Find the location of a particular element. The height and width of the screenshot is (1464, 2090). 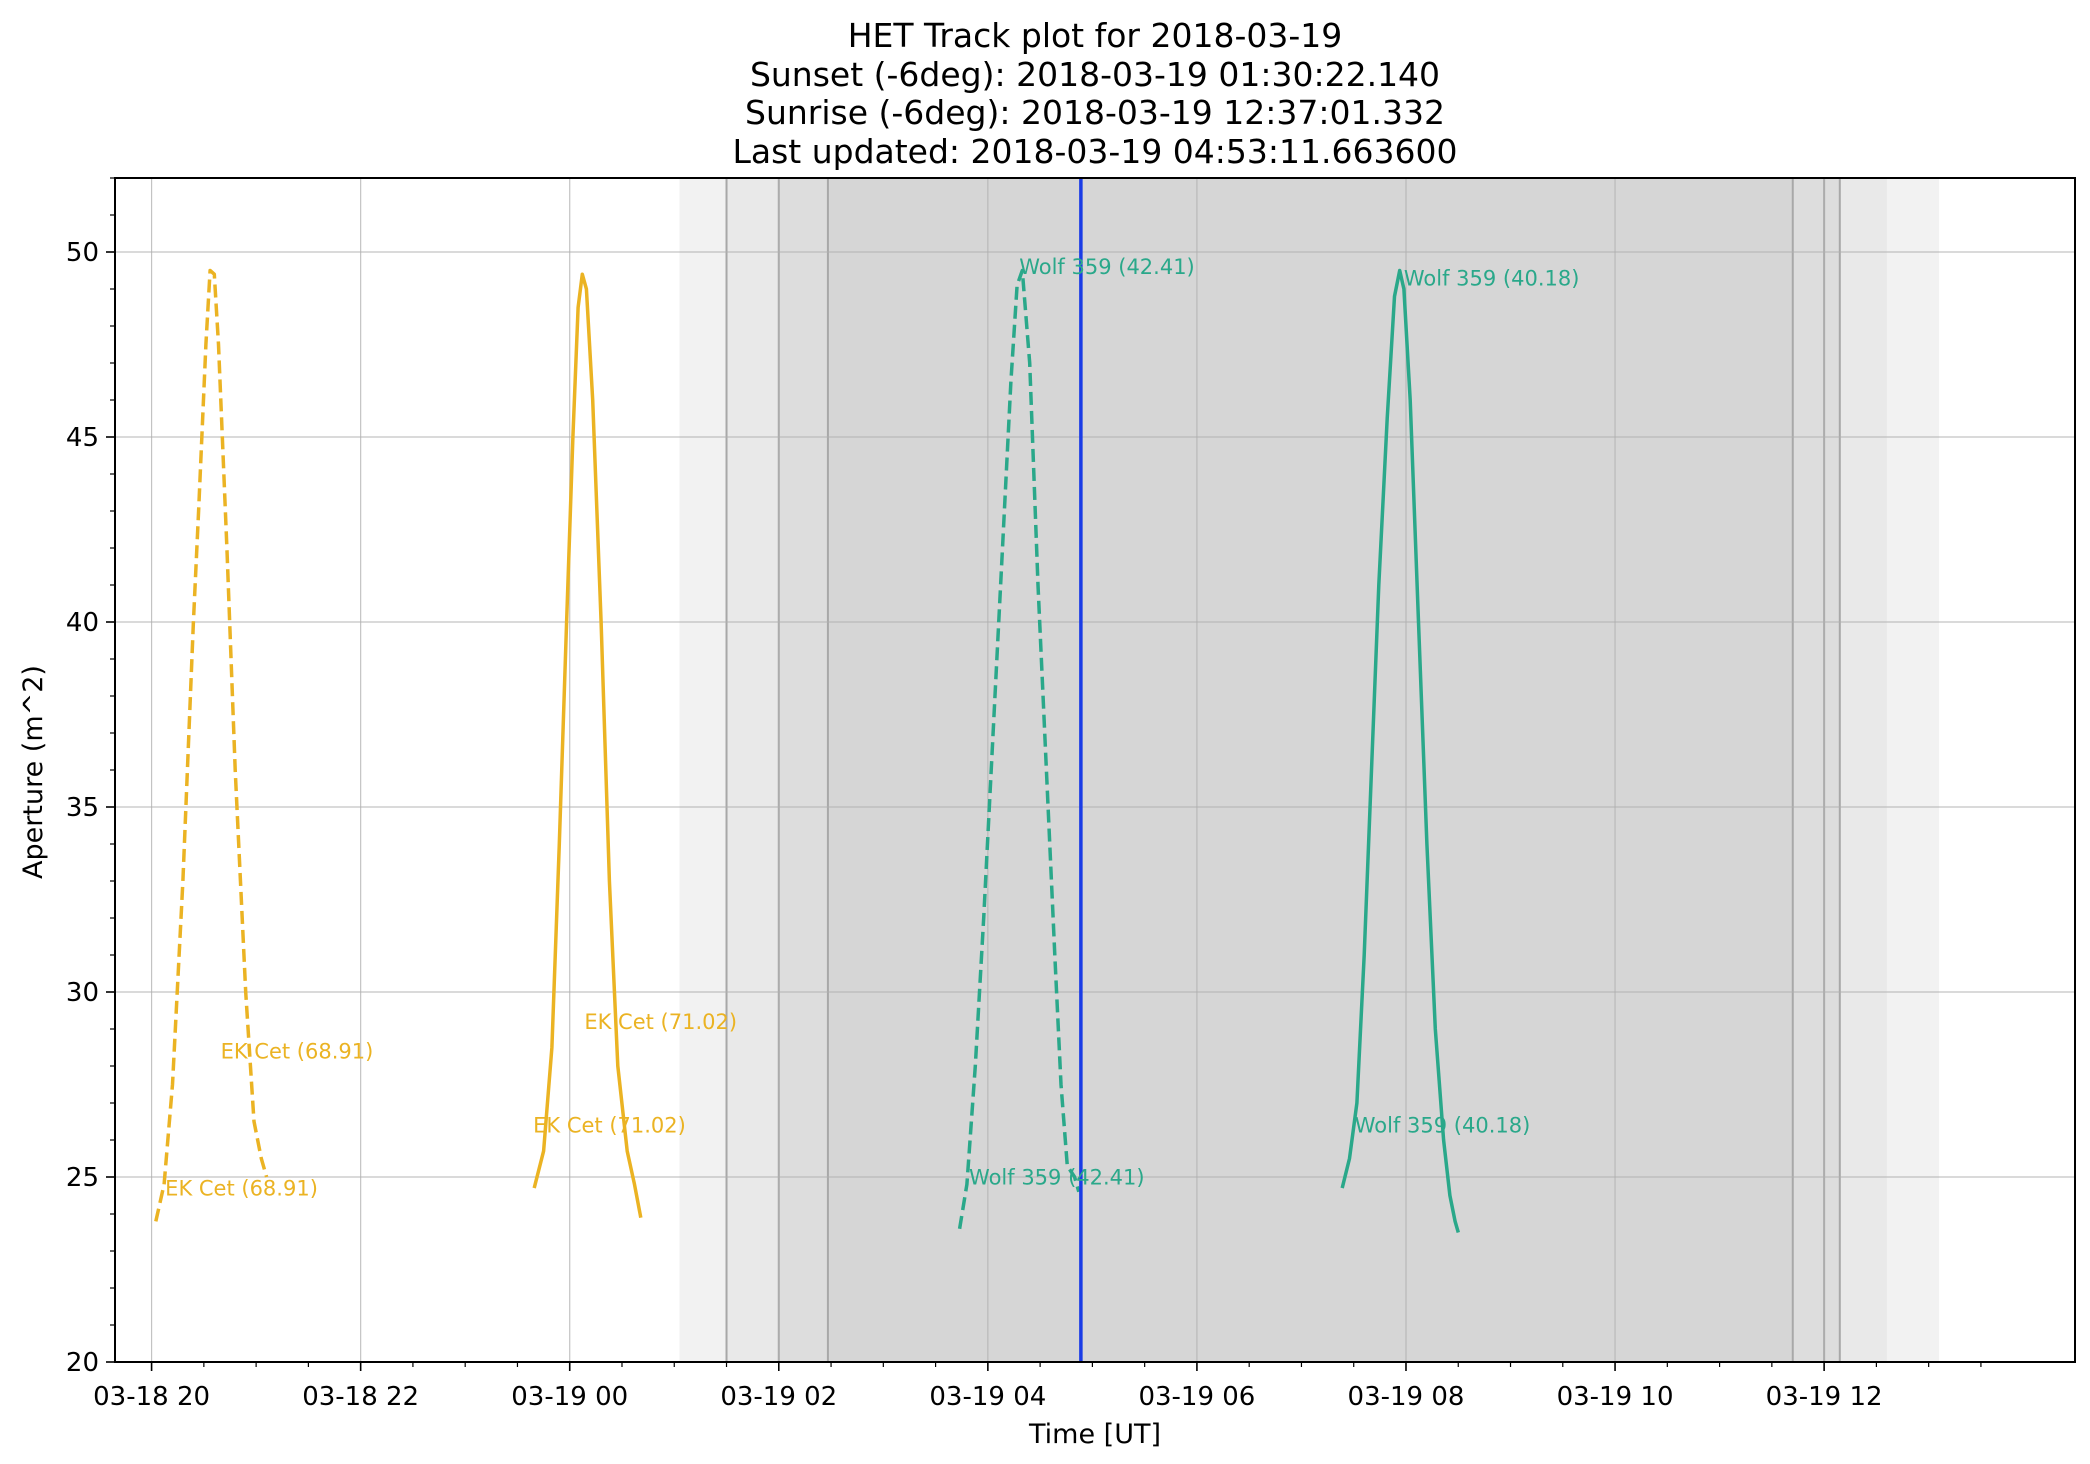

x-tick-label: 03-19 00 is located at coordinates (569, 1397).